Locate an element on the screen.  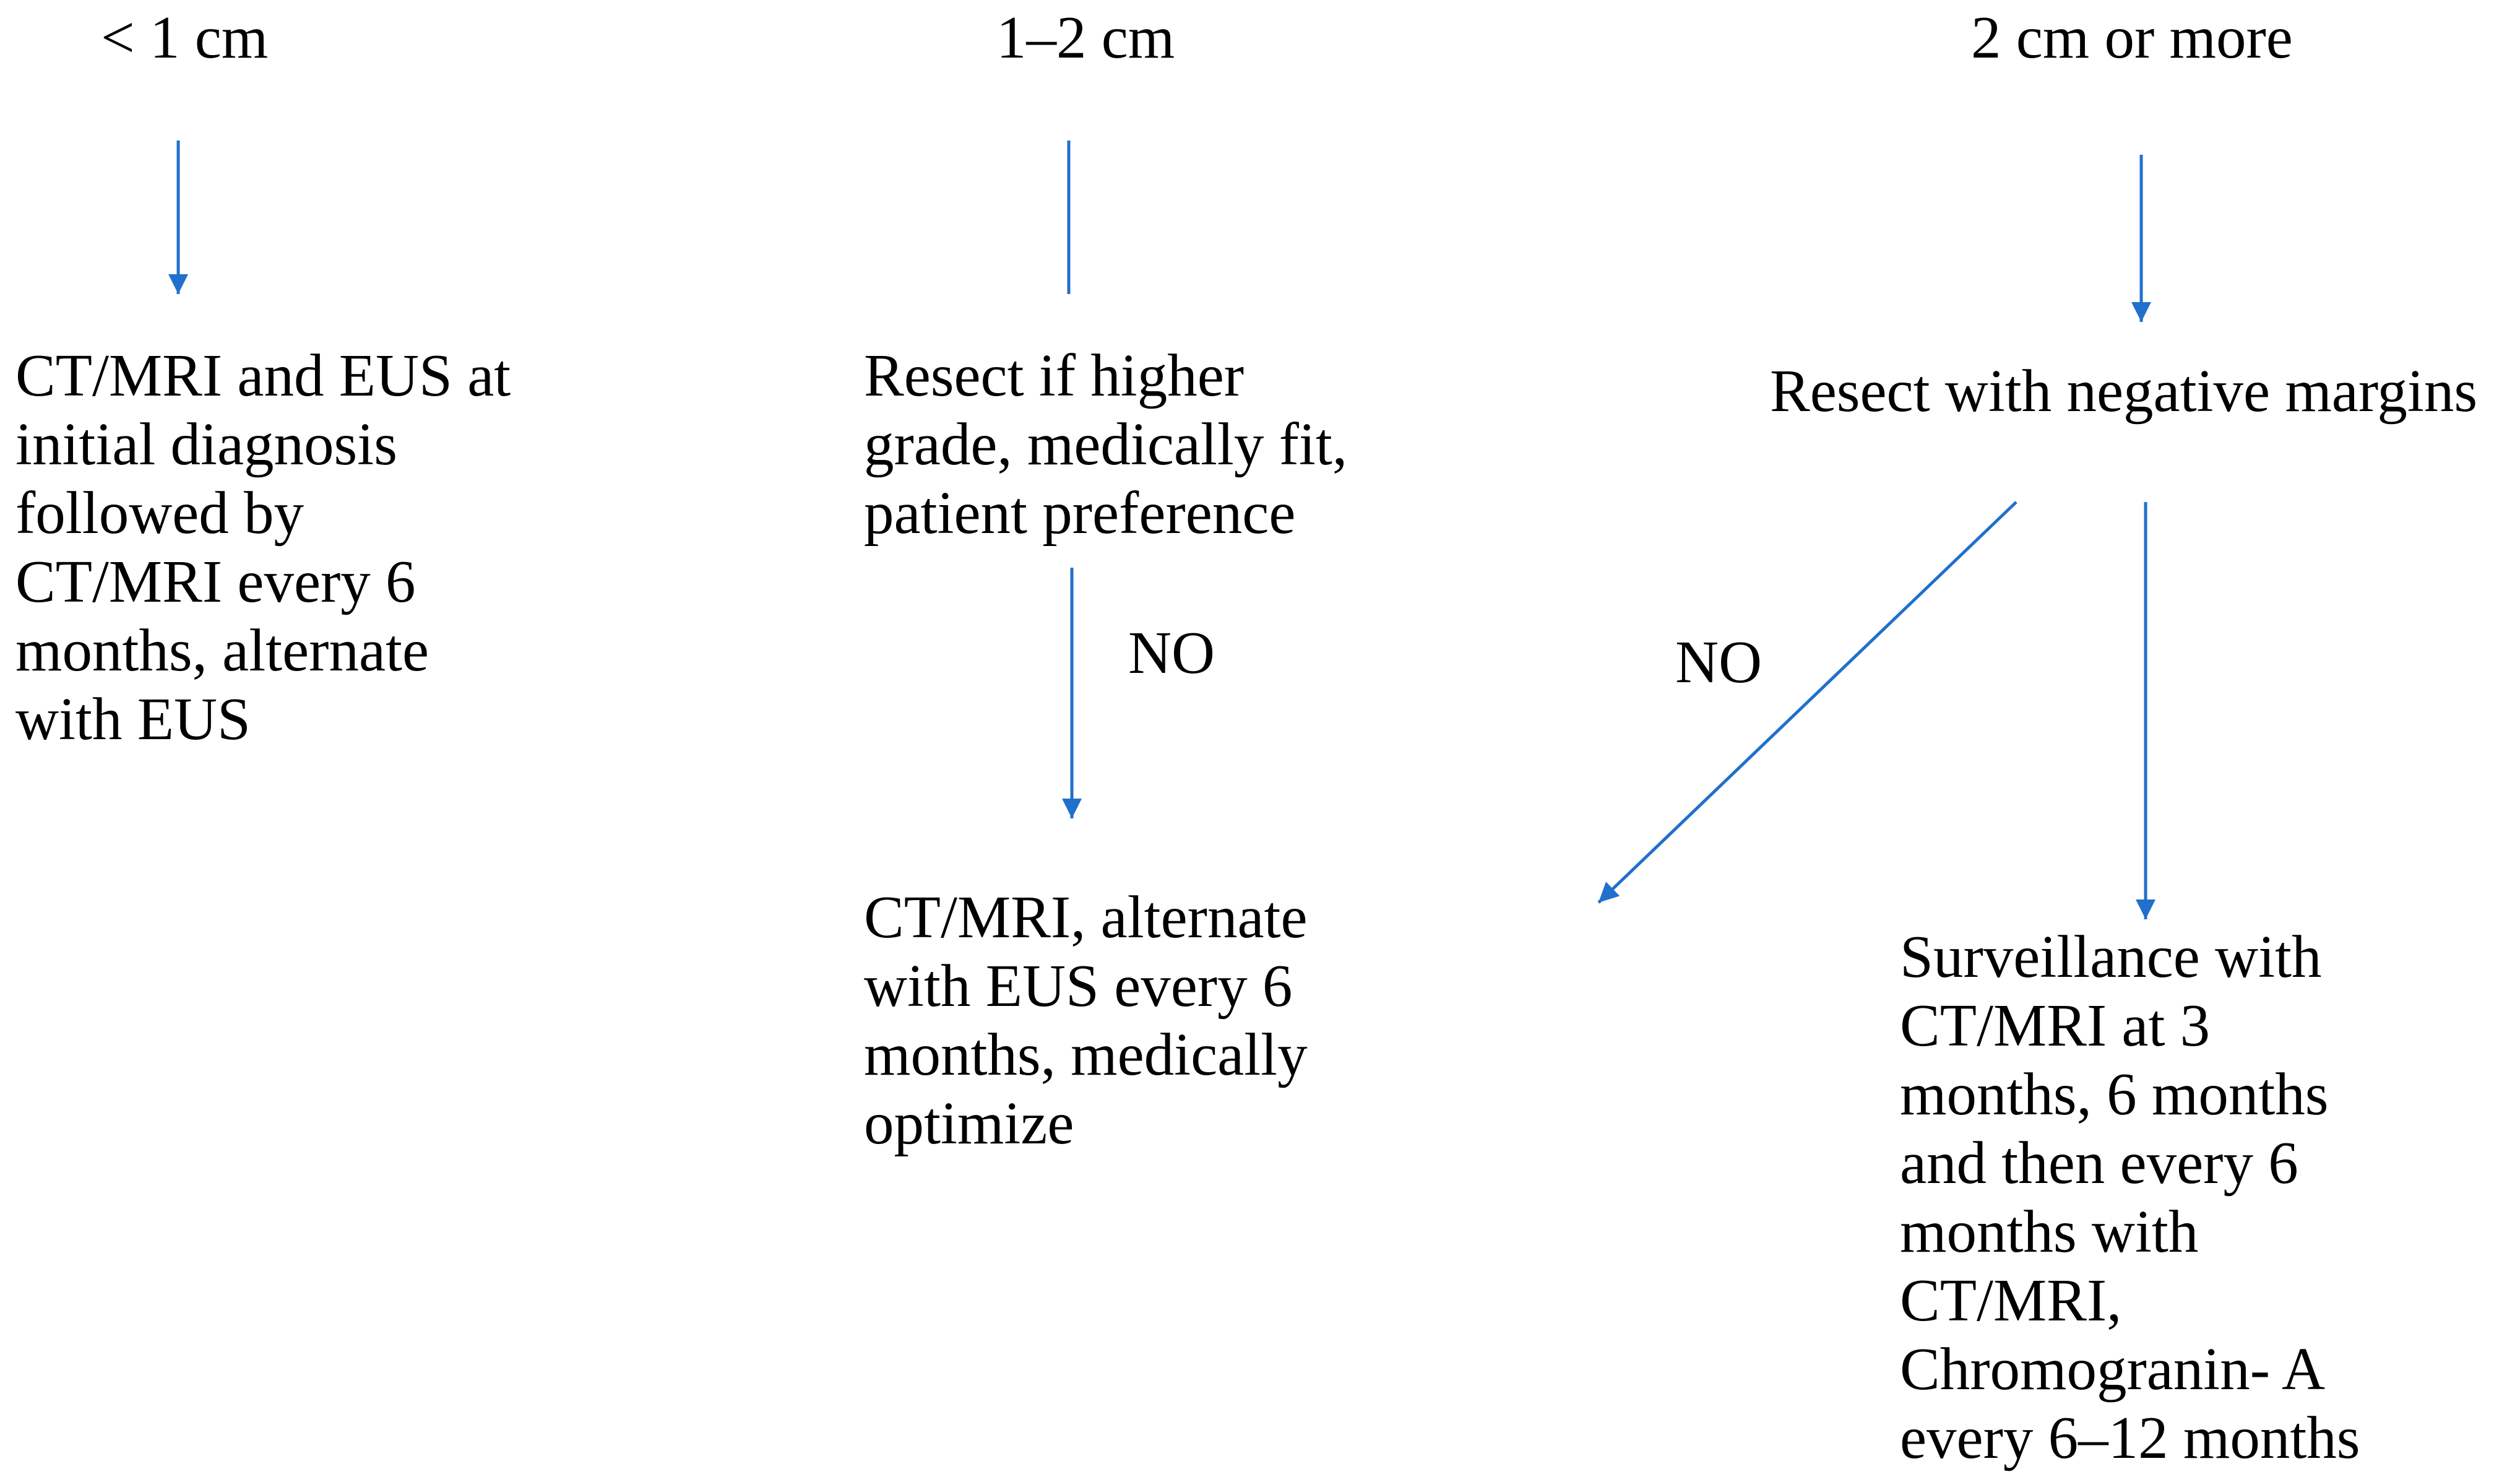
decision-2cm-or-more: Resect with negative margins is located at coordinates (2124, 391).